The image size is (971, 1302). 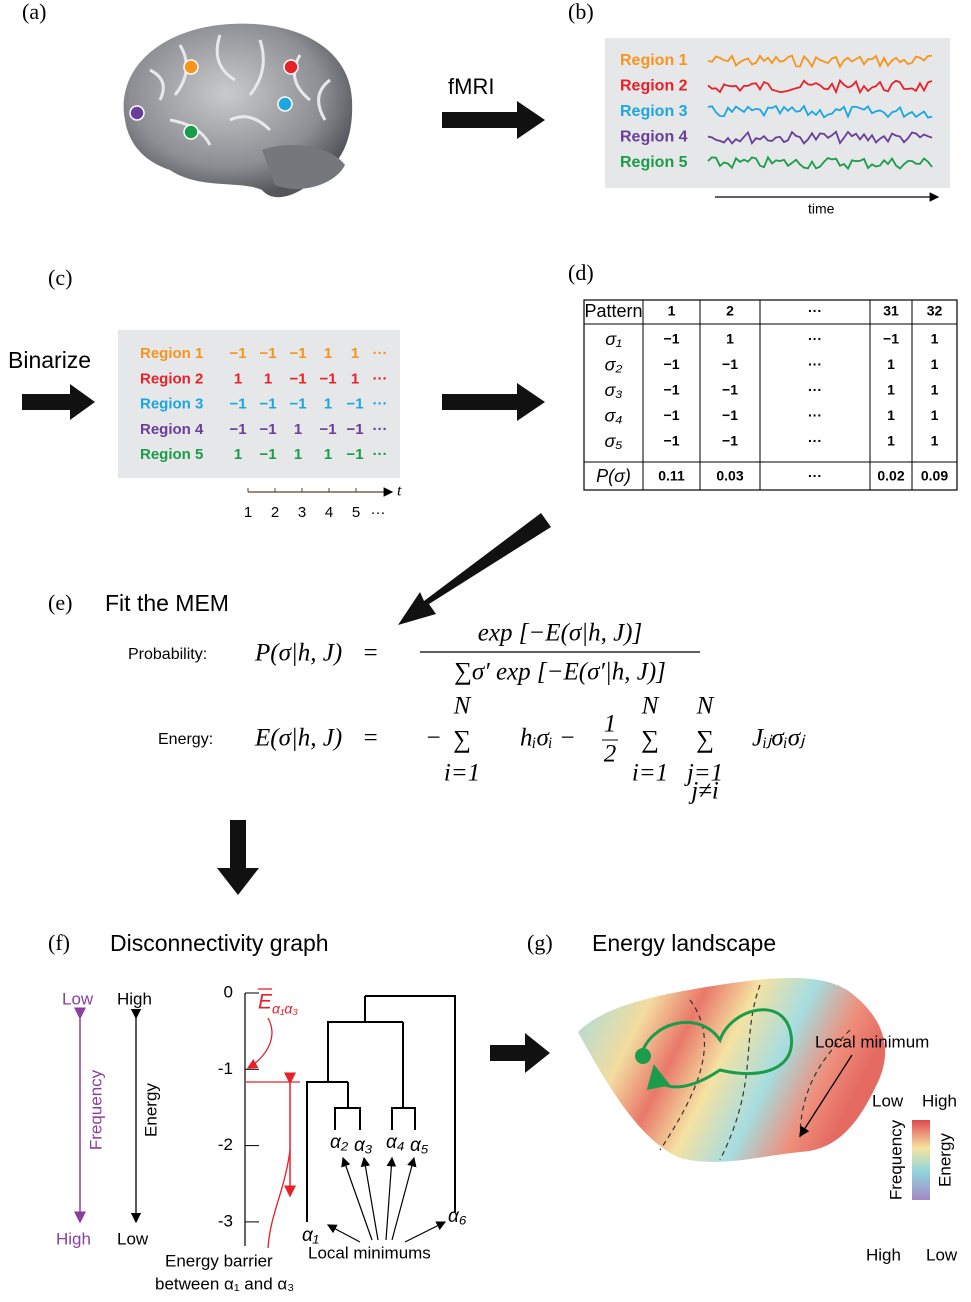 What do you see at coordinates (934, 476) in the screenshot?
I see `table-cell: 0.09` at bounding box center [934, 476].